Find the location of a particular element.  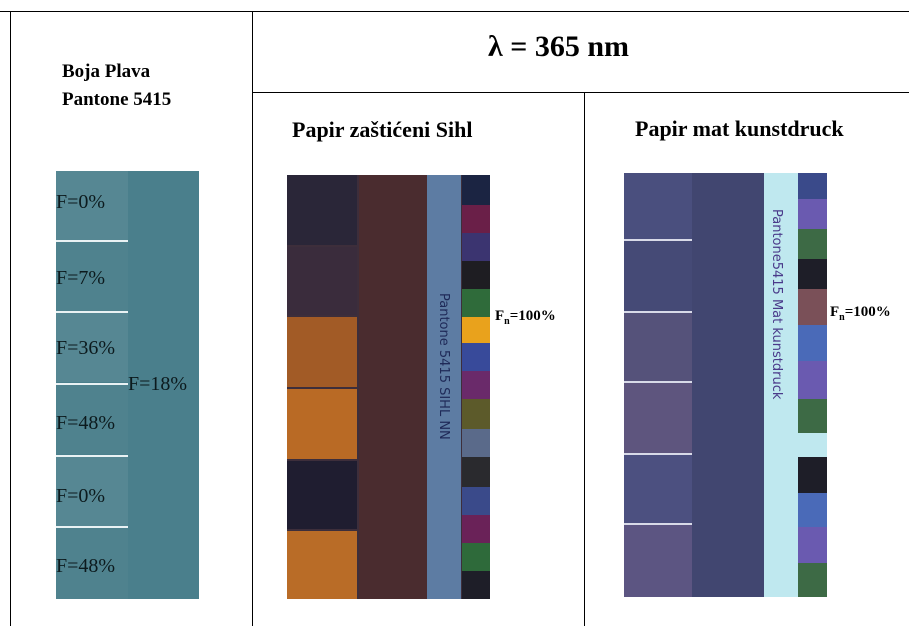

mat-paper-title: Papir mat kunstdruck is located at coordinates (739, 128).